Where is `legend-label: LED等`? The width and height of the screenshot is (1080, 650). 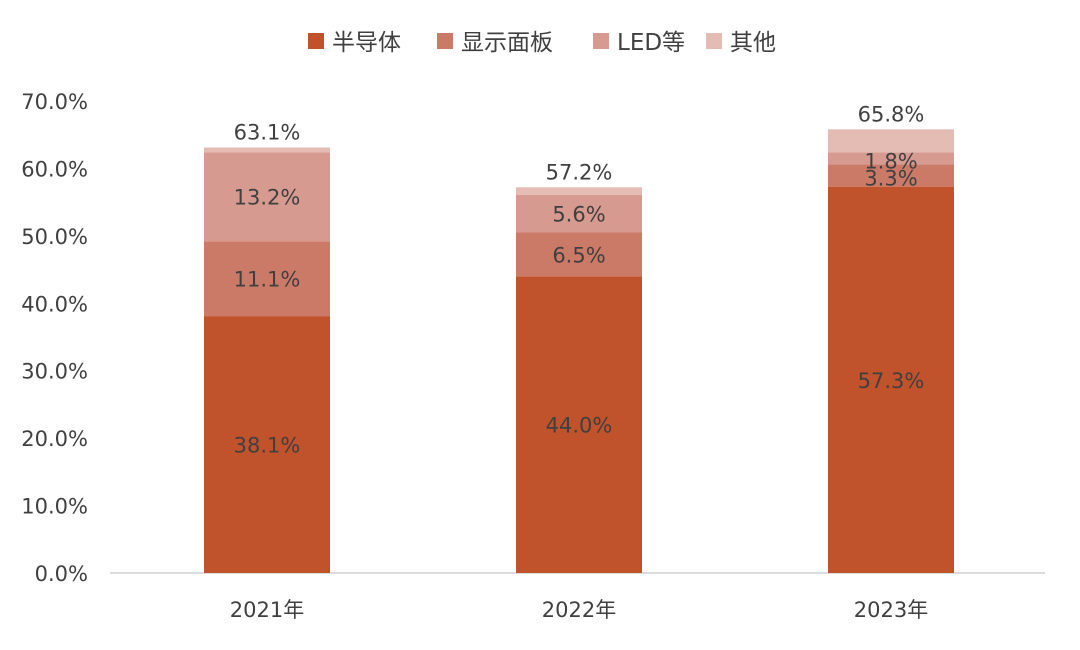 legend-label: LED等 is located at coordinates (651, 43).